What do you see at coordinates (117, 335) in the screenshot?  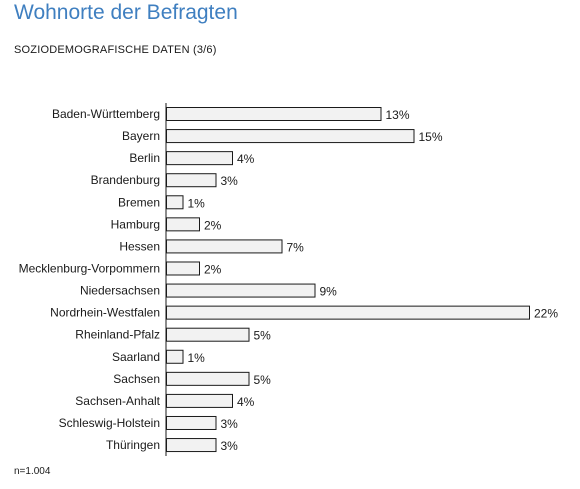 I see `category-label: Rheinland-Pfalz` at bounding box center [117, 335].